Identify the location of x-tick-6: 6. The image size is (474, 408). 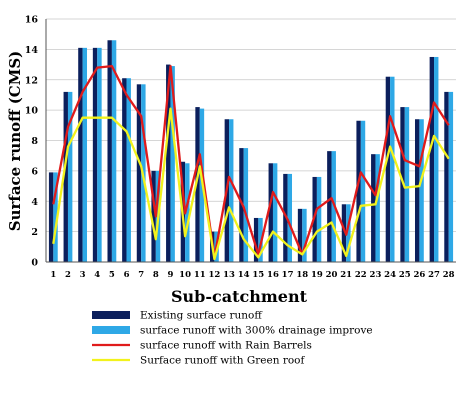
(127, 275).